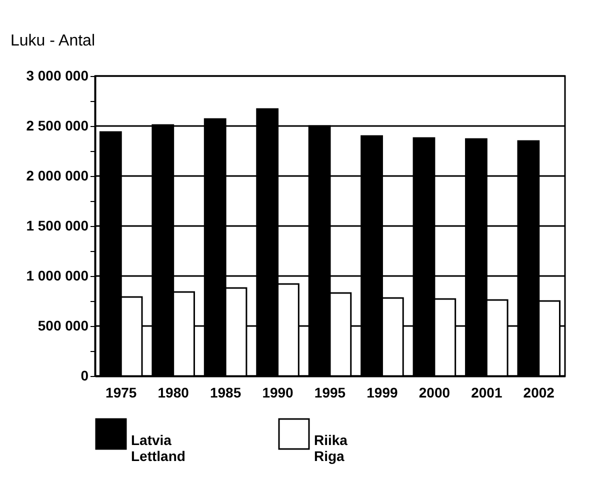 Image resolution: width=616 pixels, height=489 pixels. I want to click on y-tick-label: 1 500 000, so click(57, 226).